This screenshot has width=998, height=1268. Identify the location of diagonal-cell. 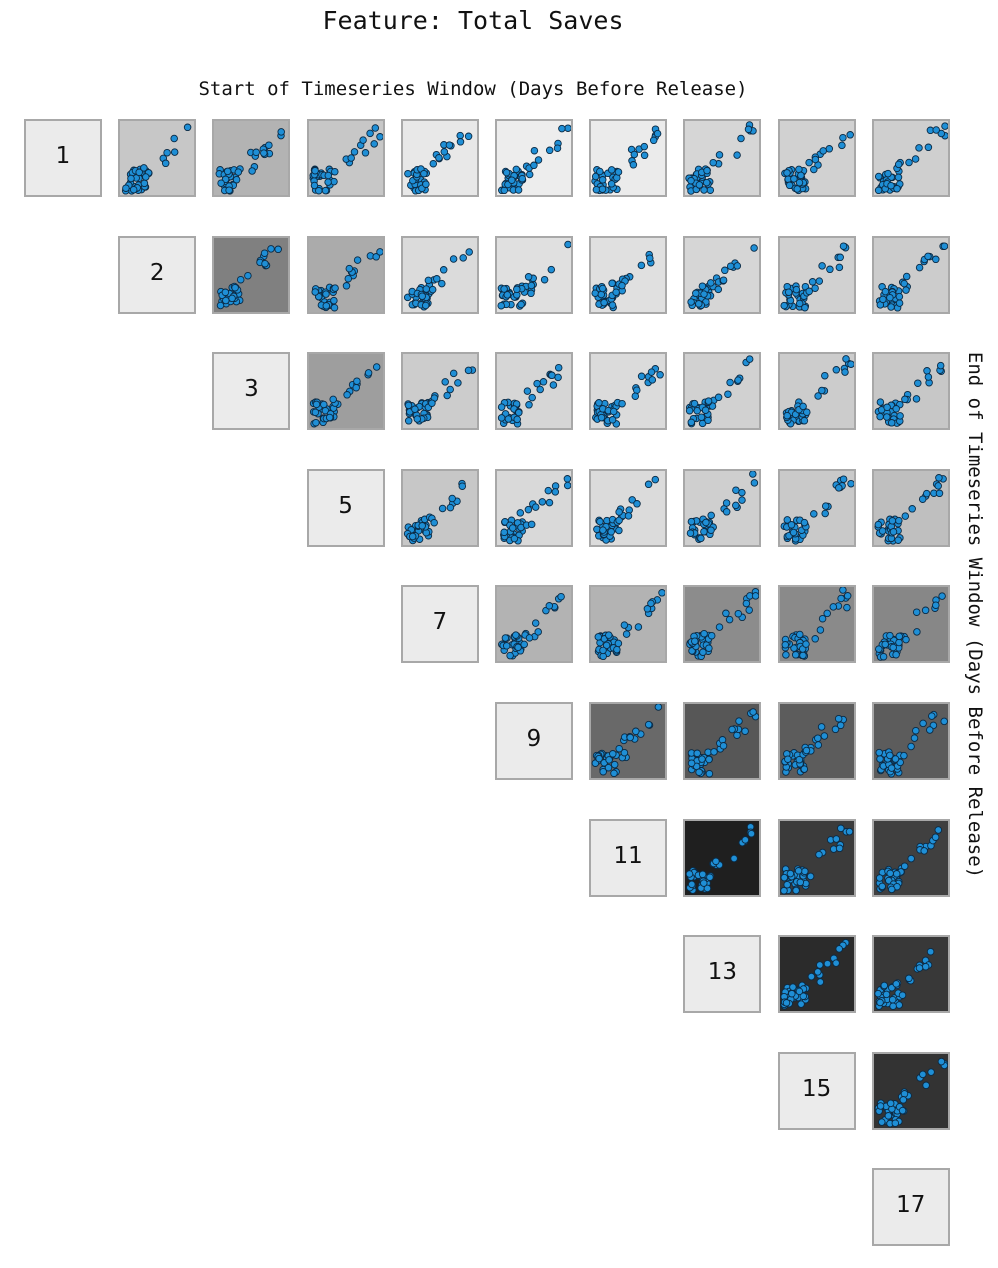
(816, 1090).